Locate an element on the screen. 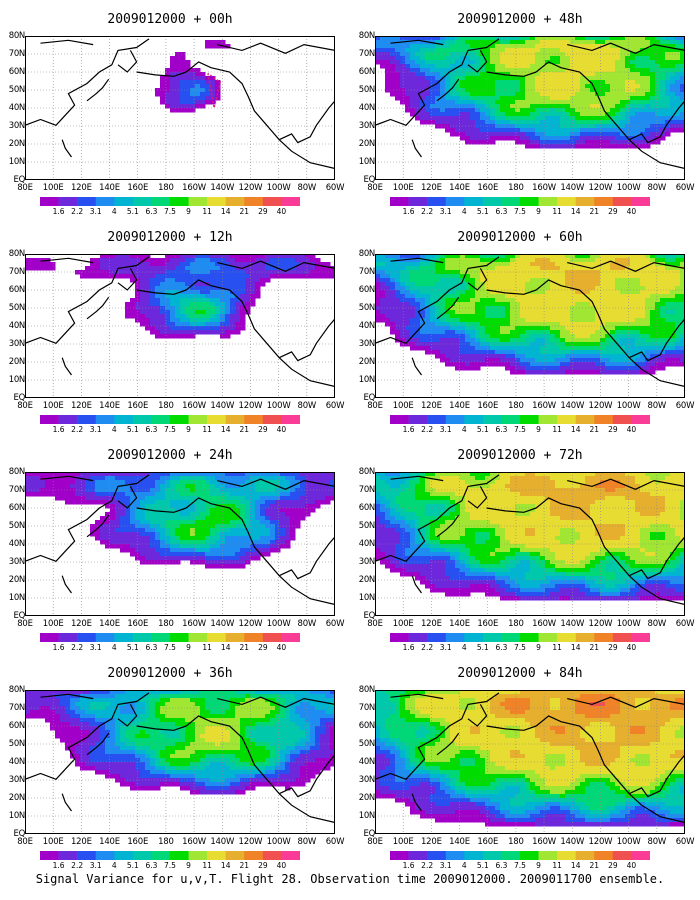 The image size is (700, 900). lat-tick-label: 30N is located at coordinates (367, 344).